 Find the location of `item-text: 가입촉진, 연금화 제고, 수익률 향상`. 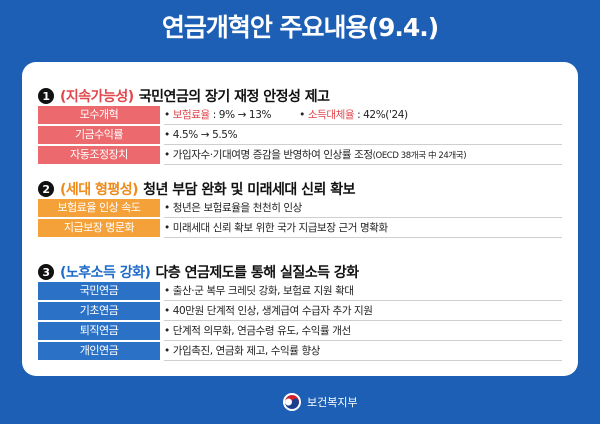

item-text: 가입촉진, 연금화 제고, 수익률 향상 is located at coordinates (246, 351).